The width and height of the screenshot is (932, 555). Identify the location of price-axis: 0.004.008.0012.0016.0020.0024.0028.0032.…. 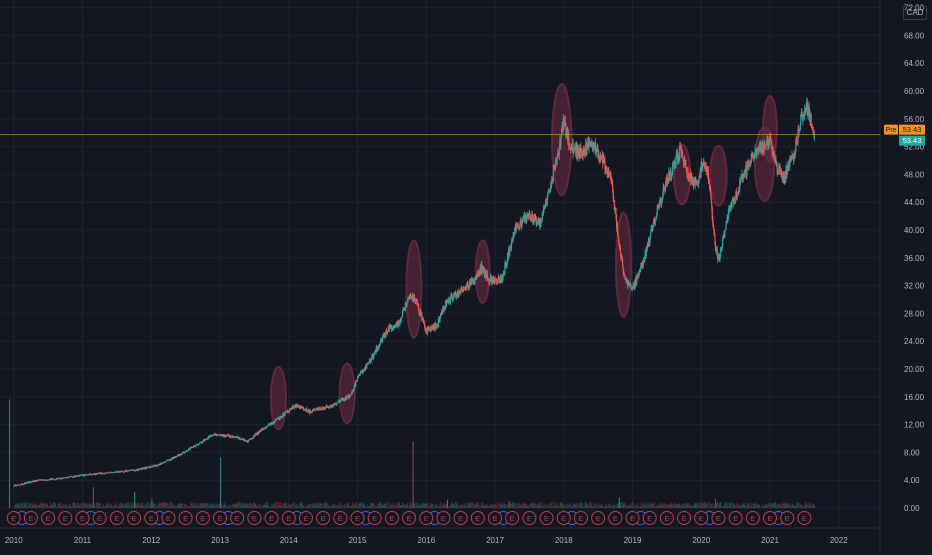
(904, 258).